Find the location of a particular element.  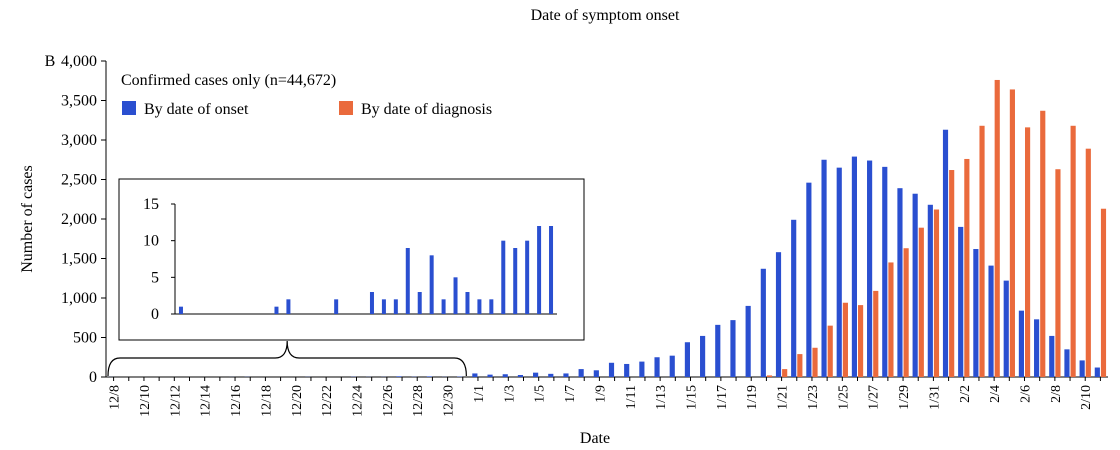

x-tick-label: 1/27 is located at coordinates (874, 397).